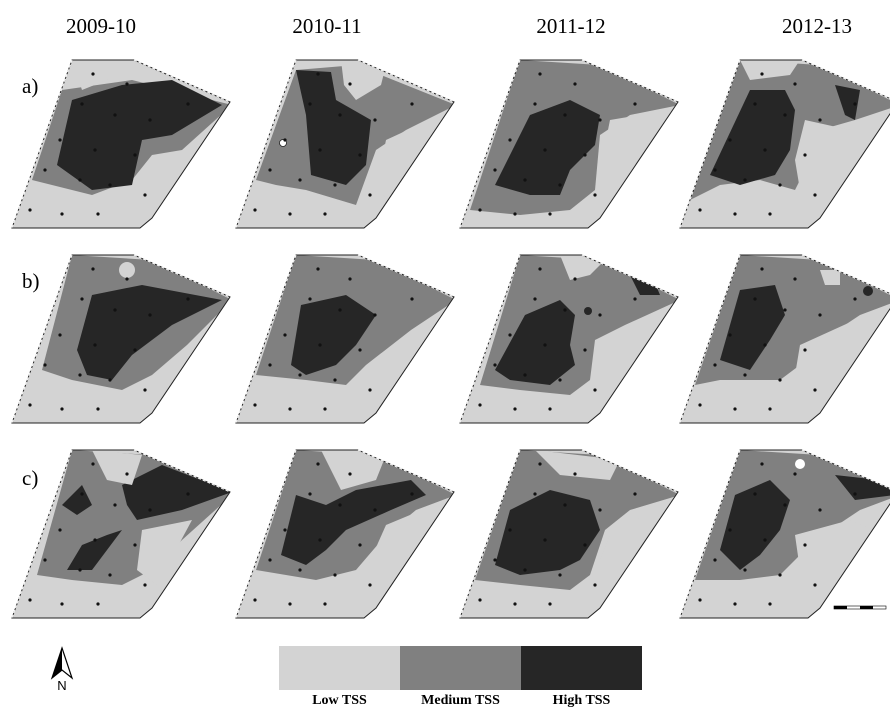  Describe the element at coordinates (61, 685) in the screenshot. I see `north-label: N` at that location.